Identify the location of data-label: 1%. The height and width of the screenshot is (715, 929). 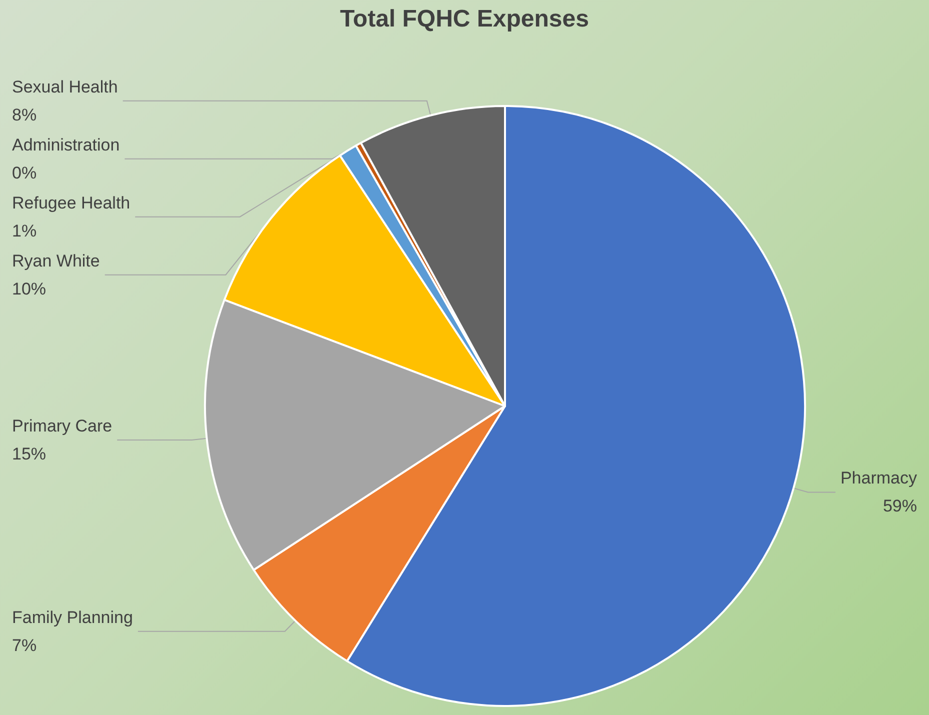
(24, 230).